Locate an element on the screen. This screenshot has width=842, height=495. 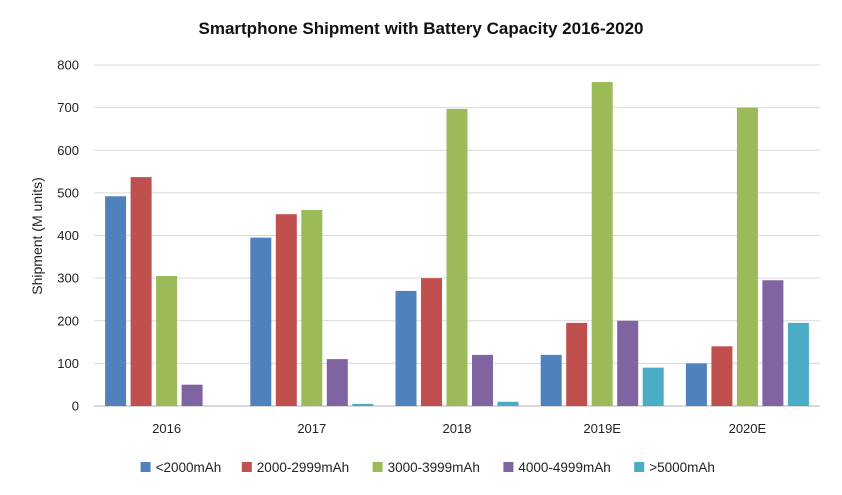
legend-label: 4000-4999mAh is located at coordinates (564, 467).